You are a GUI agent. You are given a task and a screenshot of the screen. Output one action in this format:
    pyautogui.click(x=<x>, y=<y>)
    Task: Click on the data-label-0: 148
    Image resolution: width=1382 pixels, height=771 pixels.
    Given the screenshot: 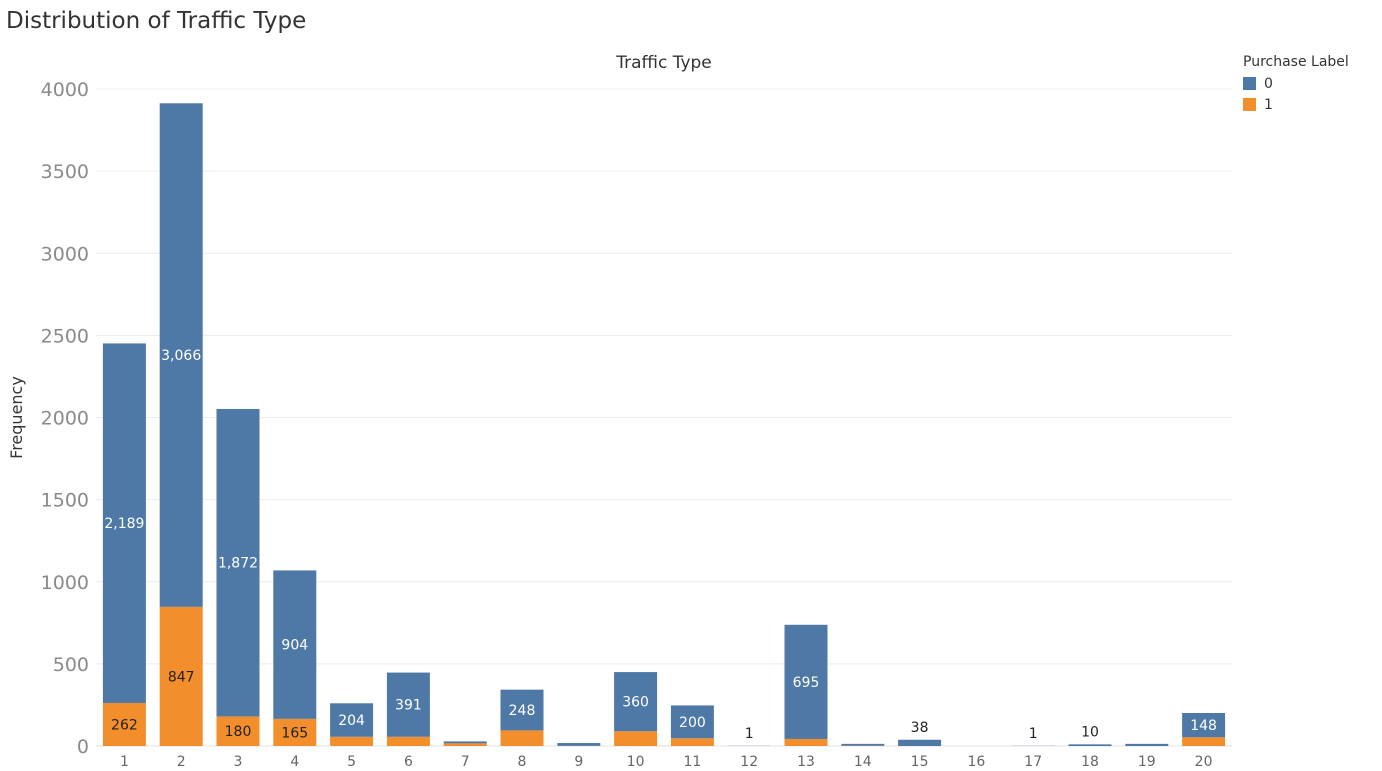 What is the action you would take?
    pyautogui.click(x=1203, y=726)
    